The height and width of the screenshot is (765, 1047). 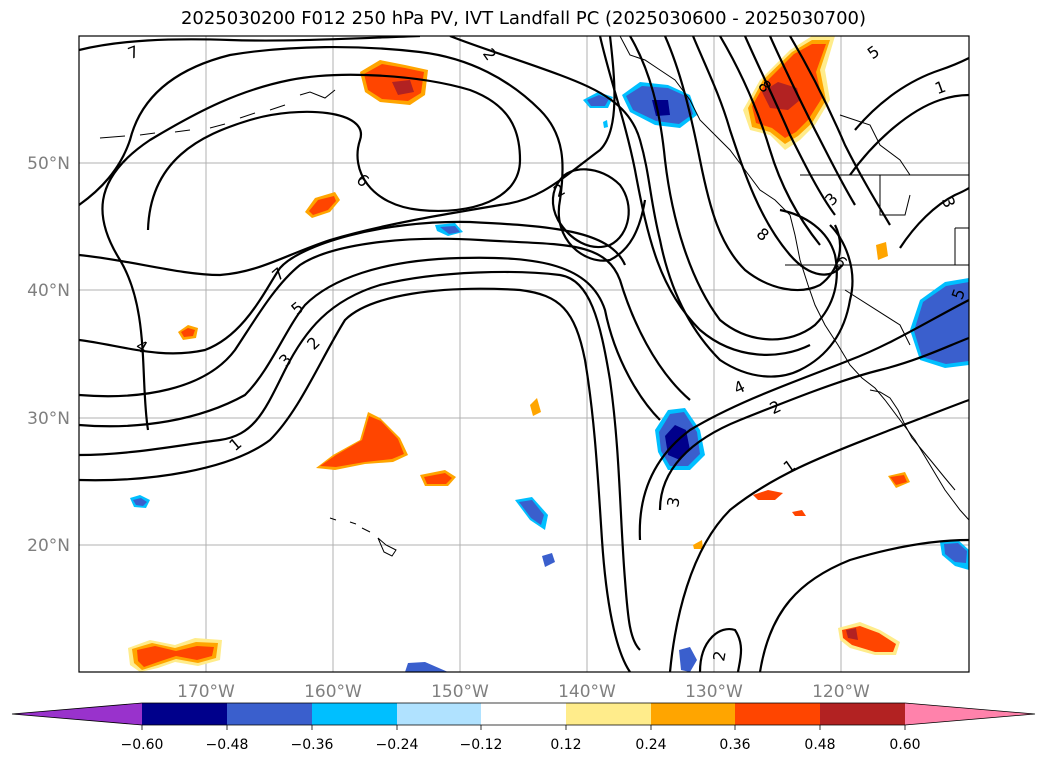 What do you see at coordinates (719, 655) in the screenshot?
I see `contour-label: 2` at bounding box center [719, 655].